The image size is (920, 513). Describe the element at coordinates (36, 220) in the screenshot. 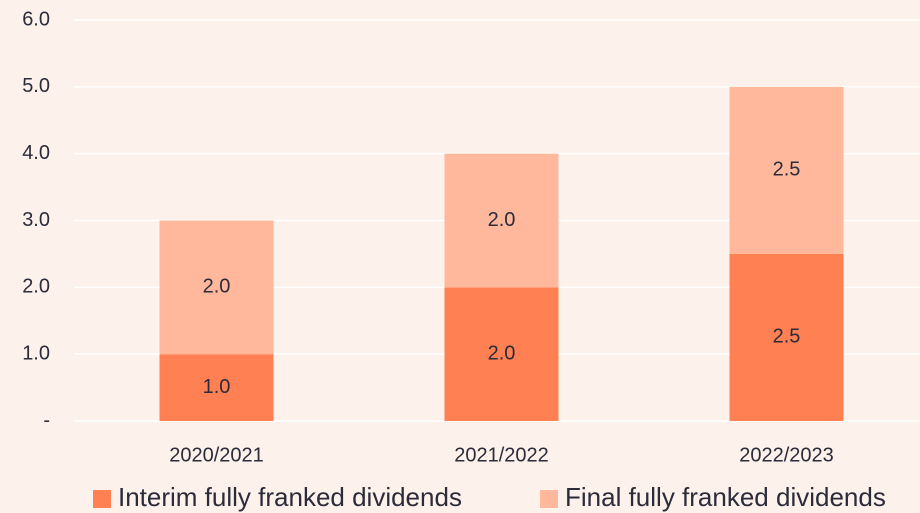

I see `y-tick-label: 3.0` at that location.